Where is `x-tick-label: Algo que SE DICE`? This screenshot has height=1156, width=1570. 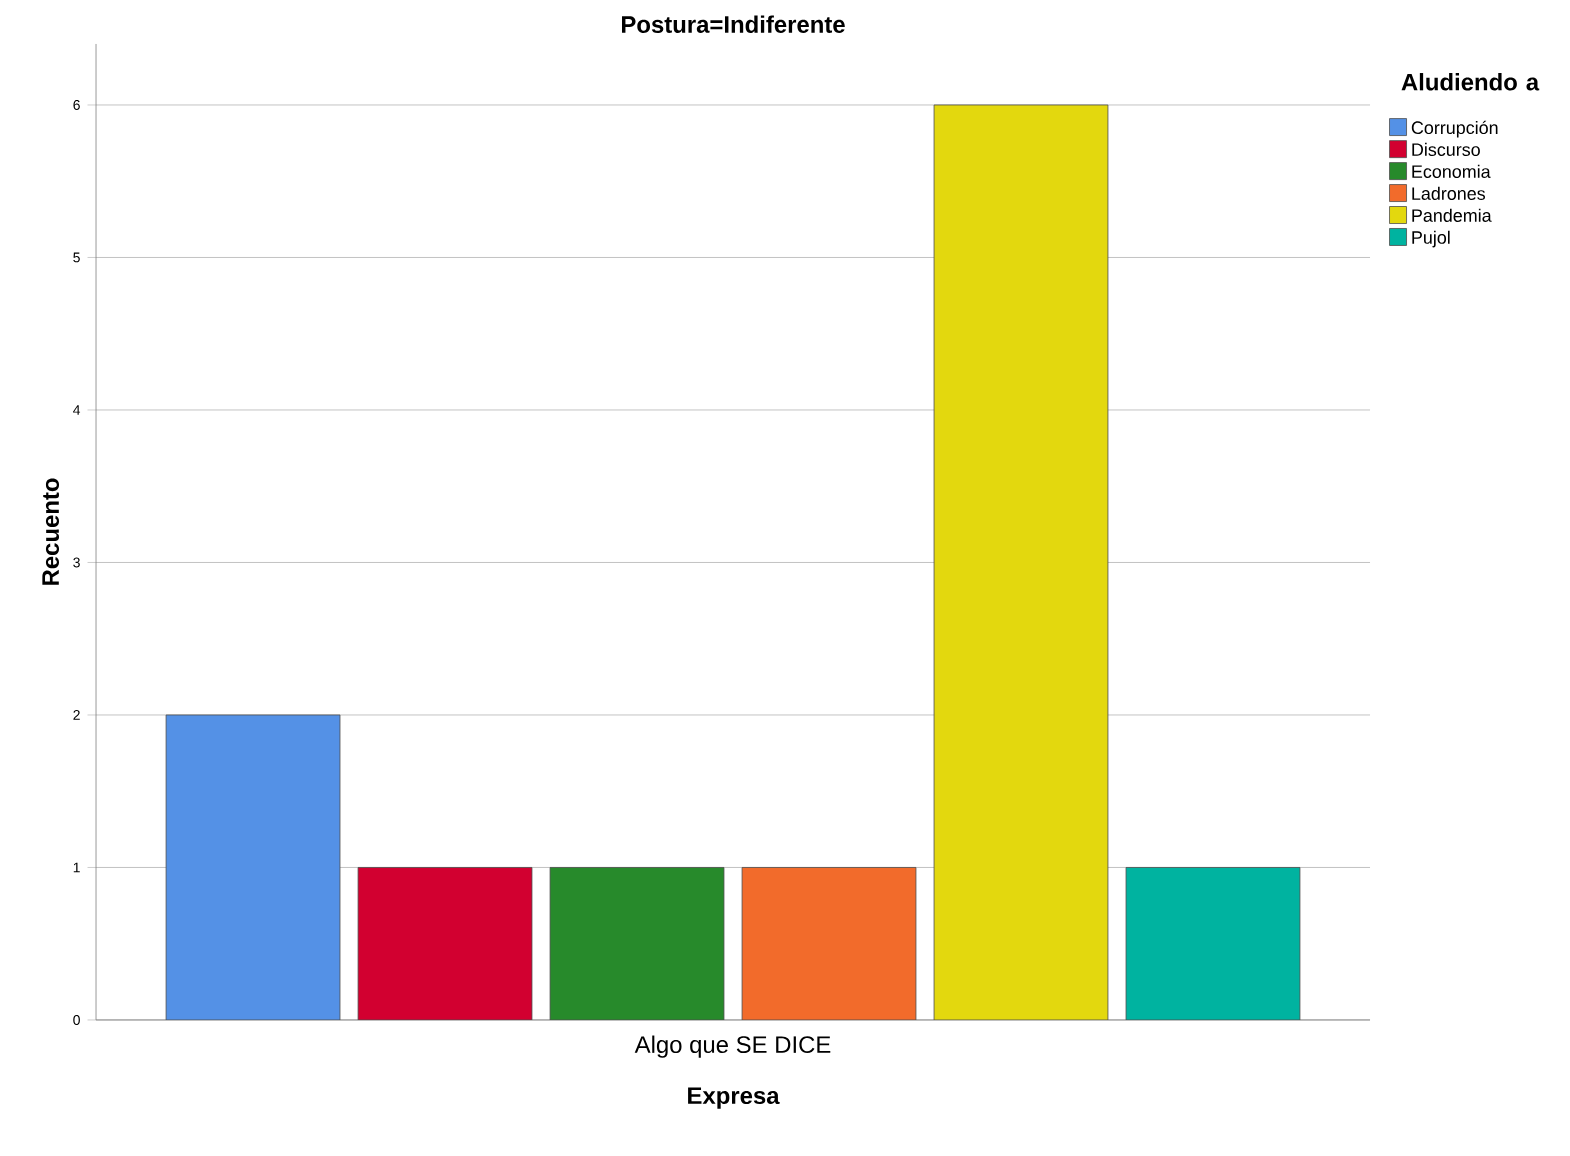 x-tick-label: Algo que SE DICE is located at coordinates (732, 1046).